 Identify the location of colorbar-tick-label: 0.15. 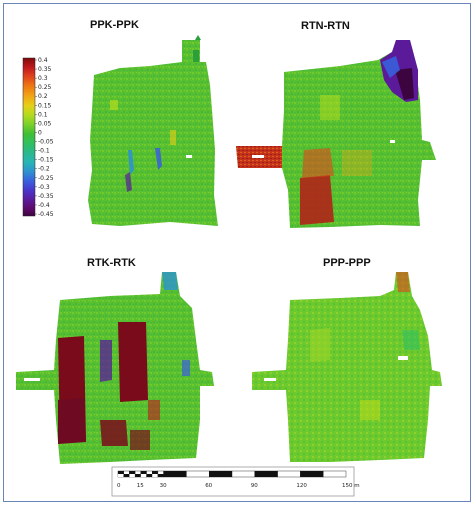
(45, 105).